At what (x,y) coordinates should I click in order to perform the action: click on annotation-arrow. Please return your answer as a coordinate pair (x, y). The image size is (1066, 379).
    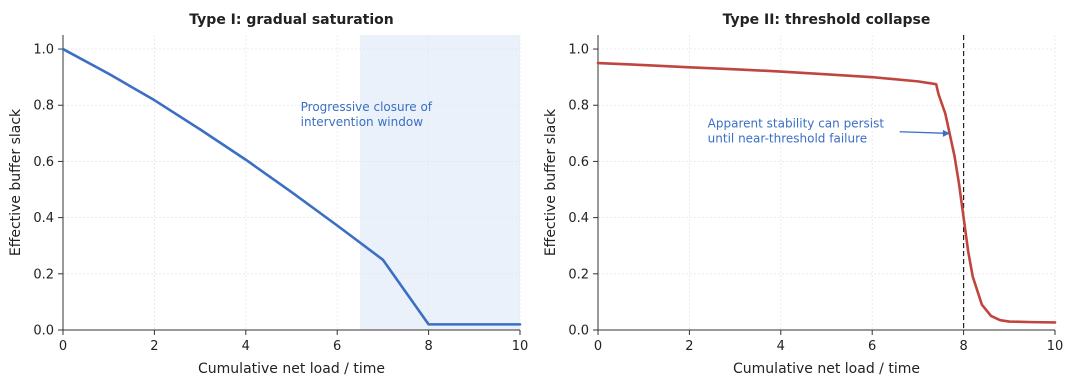
    Looking at the image, I should click on (923, 132).